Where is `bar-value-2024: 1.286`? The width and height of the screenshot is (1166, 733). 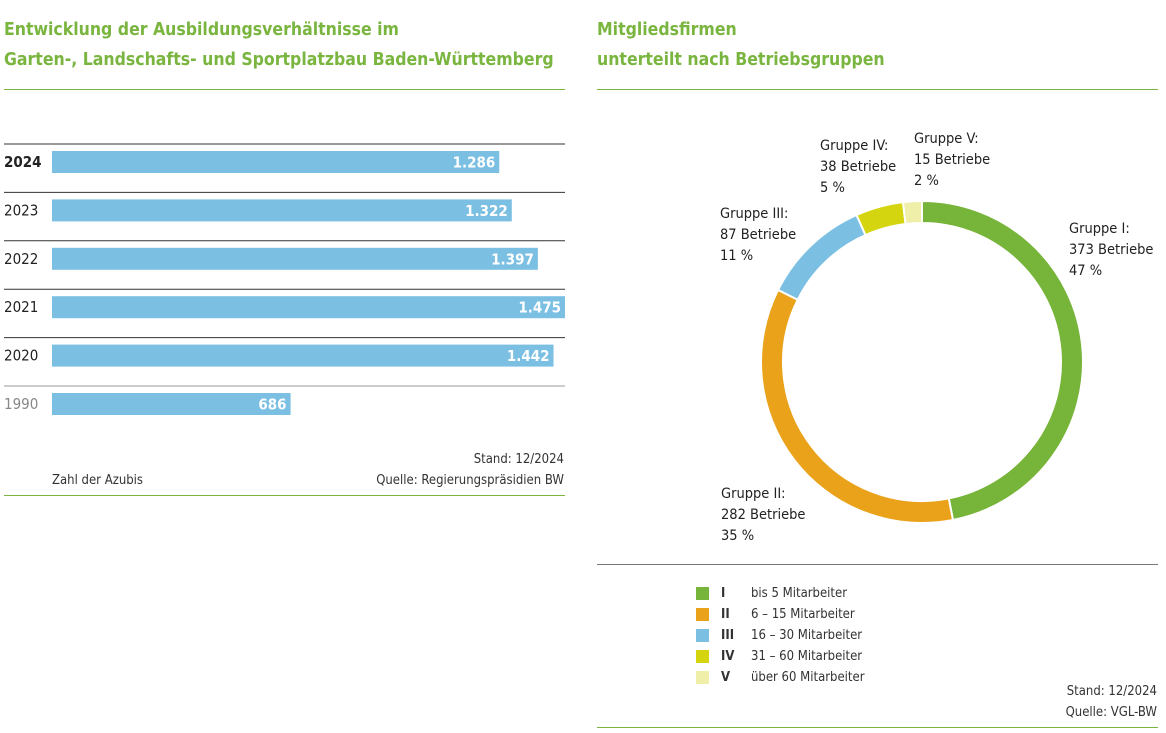
bar-value-2024: 1.286 is located at coordinates (474, 163).